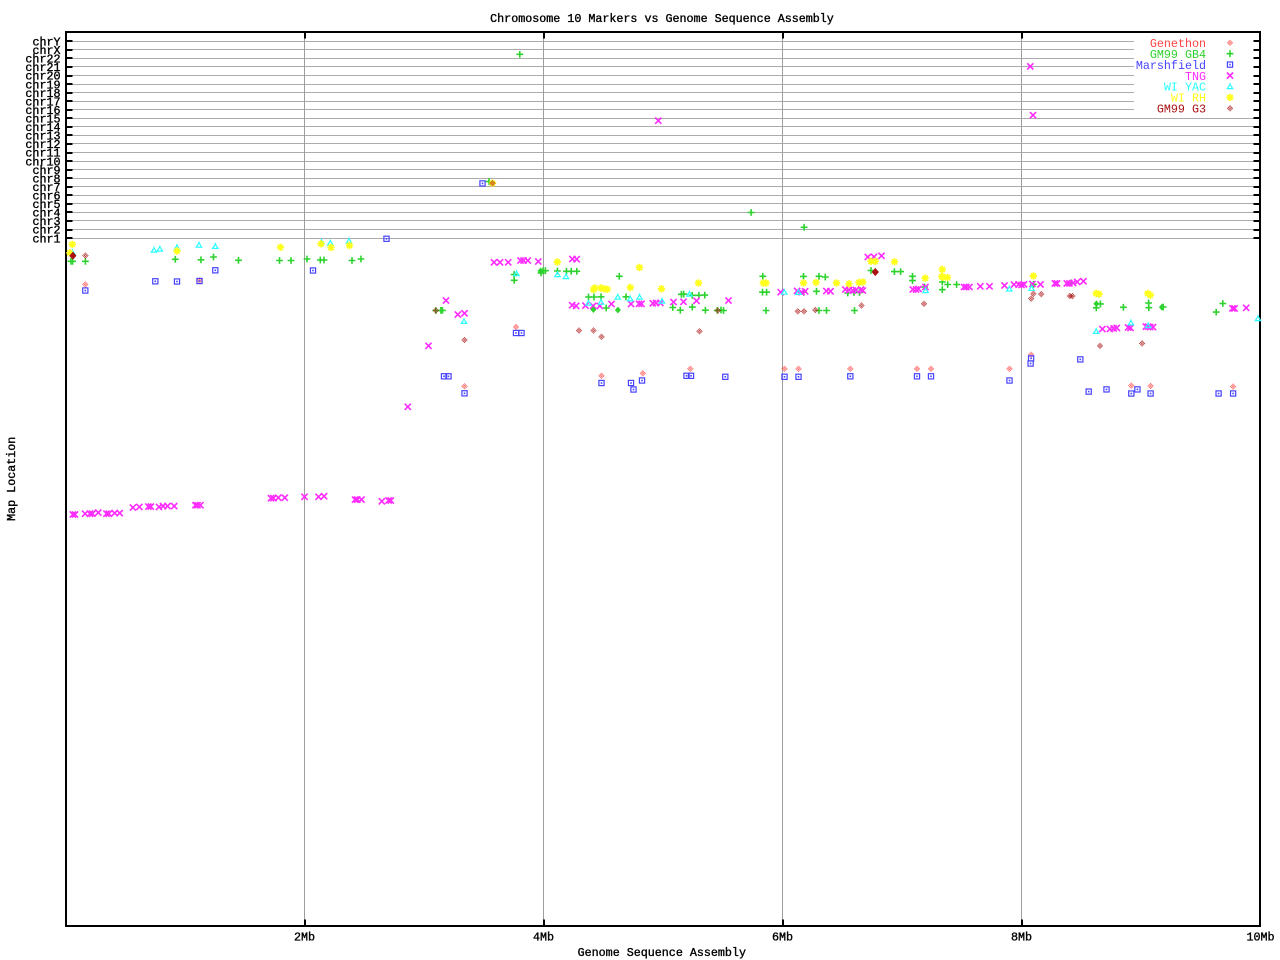 The image size is (1280, 960). I want to click on svg-text: chr5, so click(46, 205).